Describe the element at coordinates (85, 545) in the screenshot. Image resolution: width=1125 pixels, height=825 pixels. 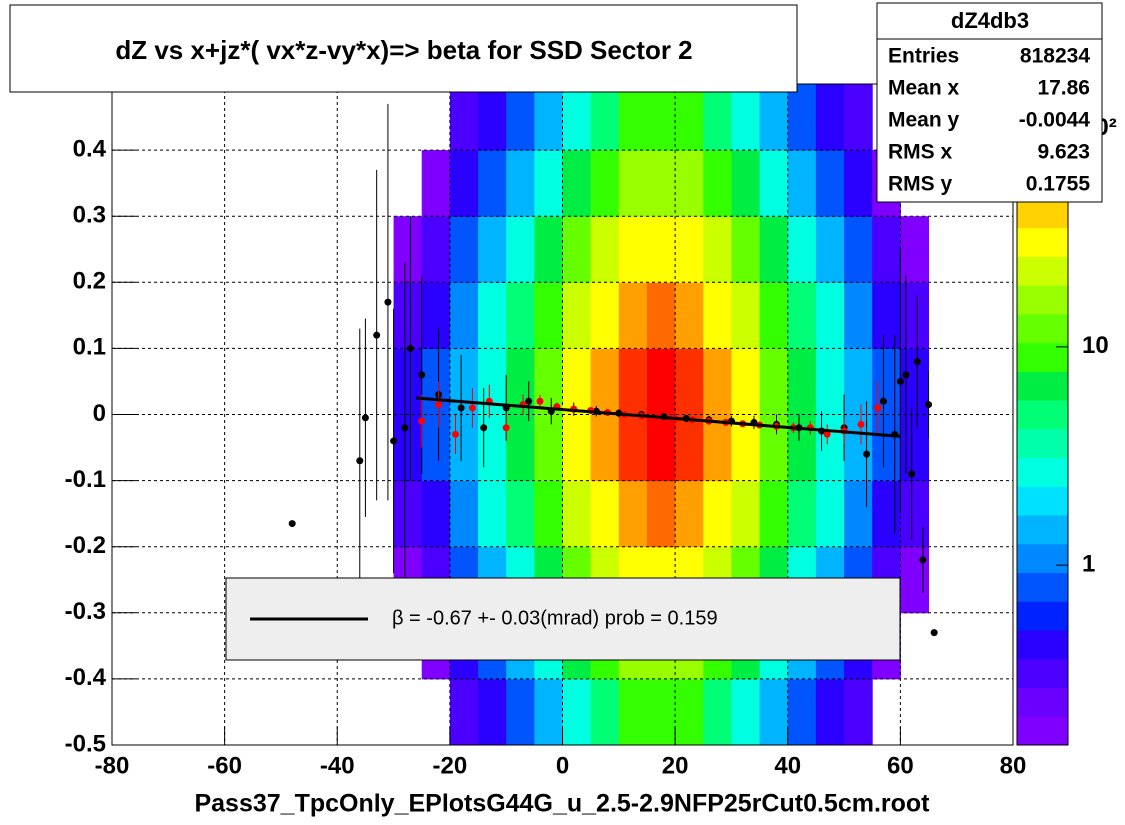
I see `y-tick-label: -0.2` at that location.